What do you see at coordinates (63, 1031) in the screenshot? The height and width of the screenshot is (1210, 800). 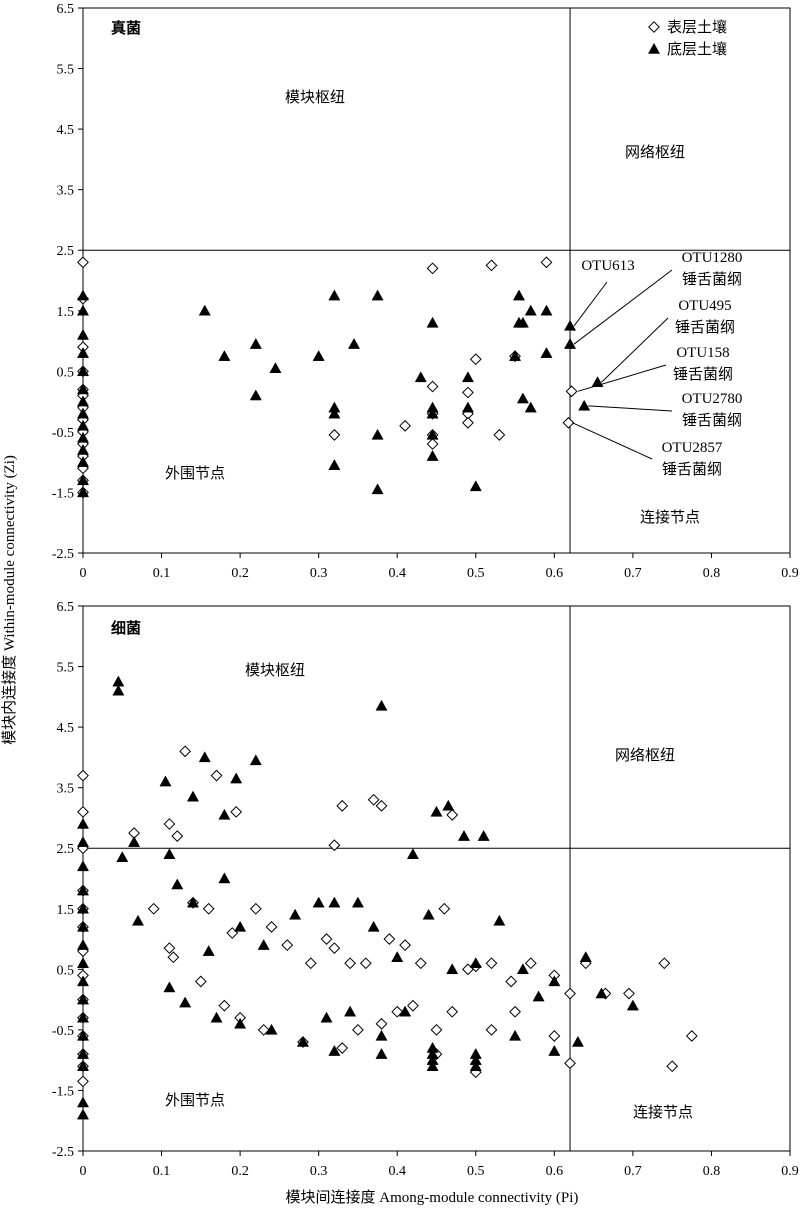 I see `y-tick-label: -0.5` at bounding box center [63, 1031].